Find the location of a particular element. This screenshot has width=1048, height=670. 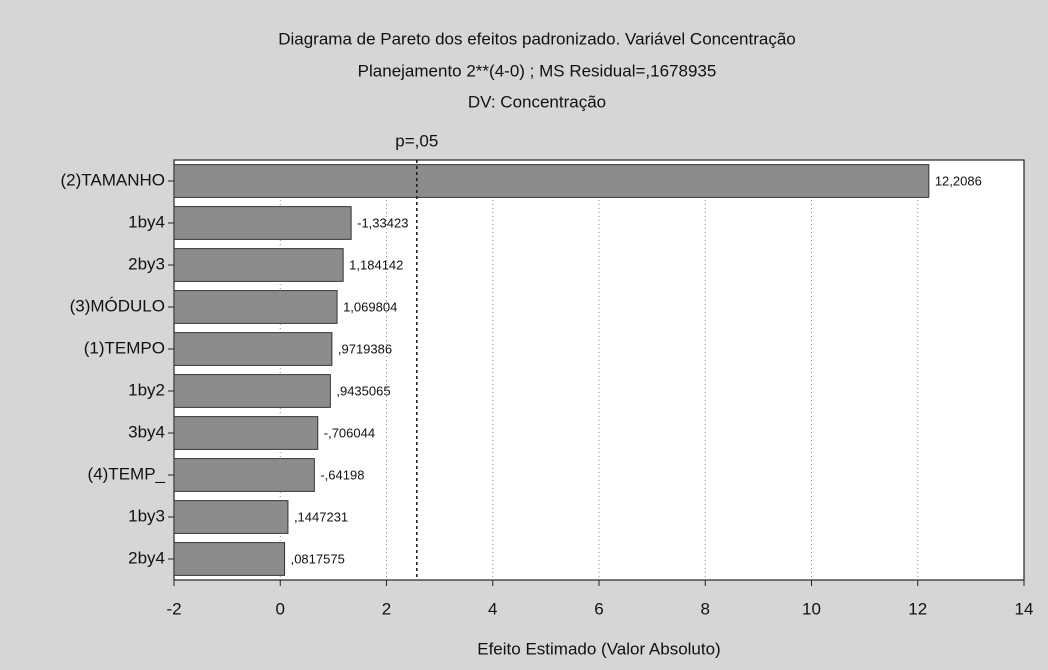

x-tick-label: -2 is located at coordinates (173, 608).